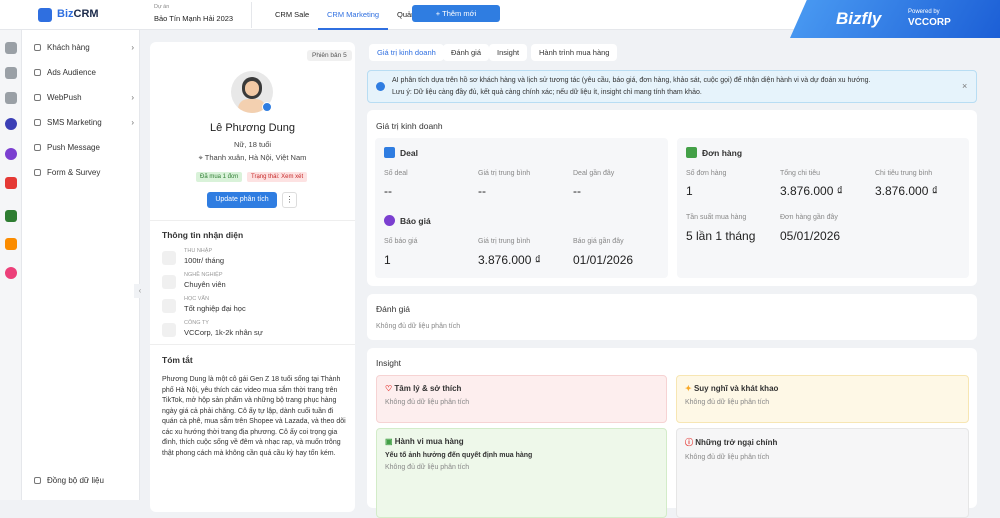 The width and height of the screenshot is (1000, 518). I want to click on chevron: ›, so click(132, 47).